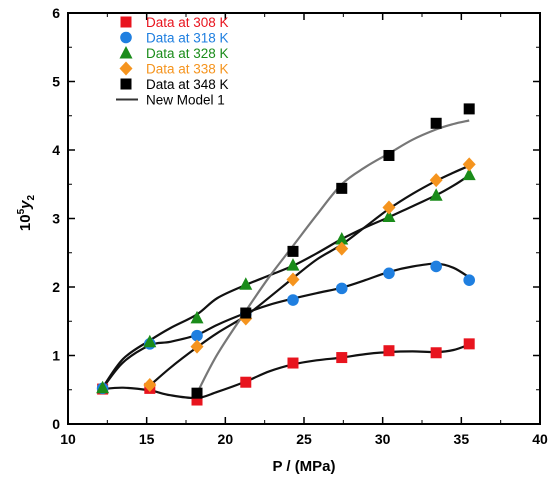 This screenshot has width=550, height=484. I want to click on y-axis-label-exp: 5, so click(21, 211).